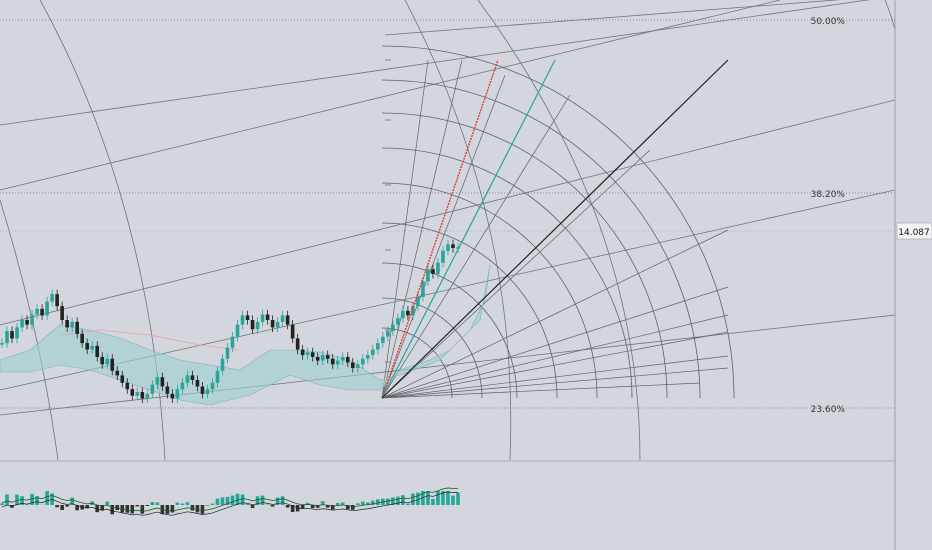 This screenshot has height=550, width=932. What do you see at coordinates (828, 22) in the screenshot?
I see `fib-label-50: 50.00%` at bounding box center [828, 22].